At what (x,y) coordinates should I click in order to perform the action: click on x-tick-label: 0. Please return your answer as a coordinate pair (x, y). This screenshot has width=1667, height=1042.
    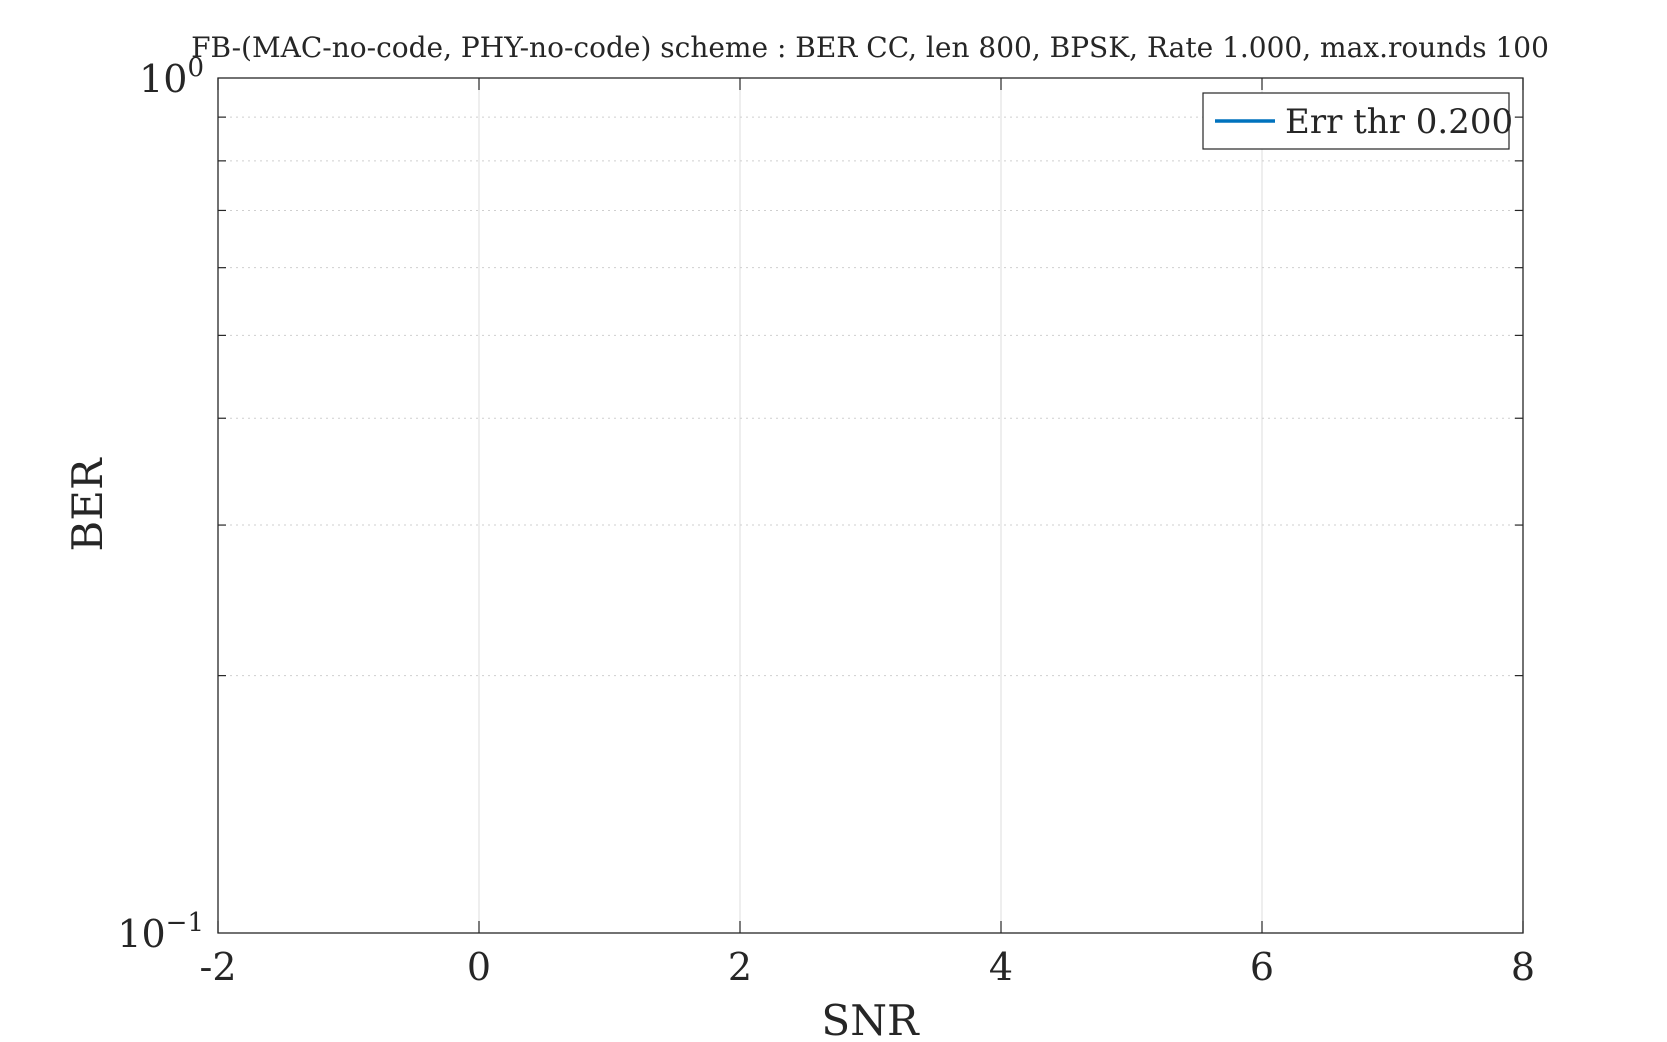
    Looking at the image, I should click on (479, 967).